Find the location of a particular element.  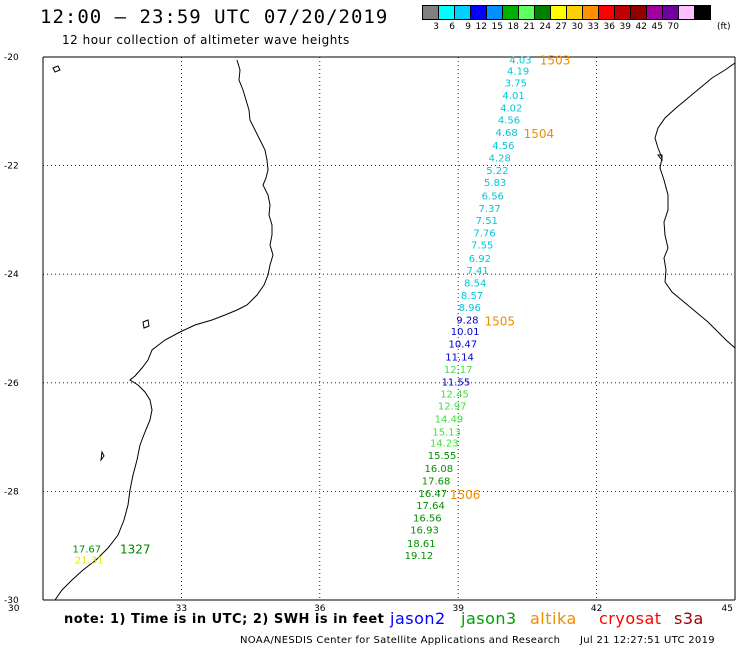

wave-height-reading: 4.03 is located at coordinates (520, 61).